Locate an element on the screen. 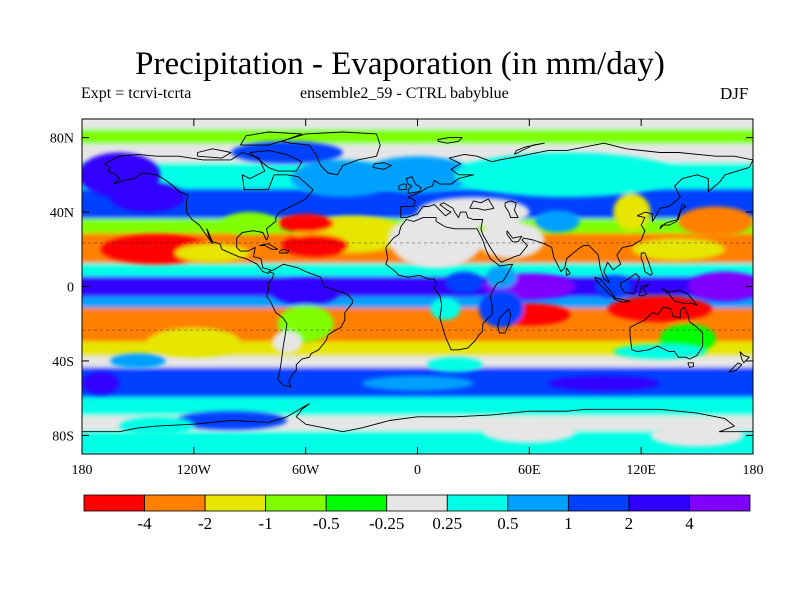  coastline-java is located at coordinates (621, 300).